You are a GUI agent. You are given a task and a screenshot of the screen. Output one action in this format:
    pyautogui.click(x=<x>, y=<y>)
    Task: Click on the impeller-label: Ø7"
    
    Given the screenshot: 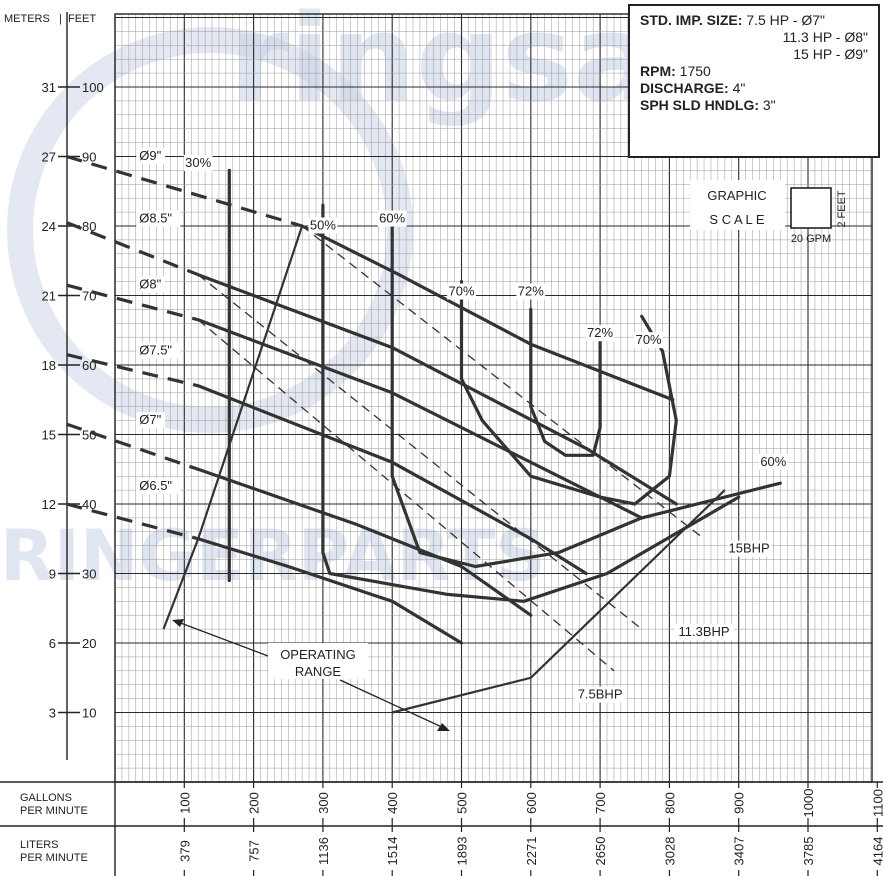 What is the action you would take?
    pyautogui.click(x=150, y=419)
    